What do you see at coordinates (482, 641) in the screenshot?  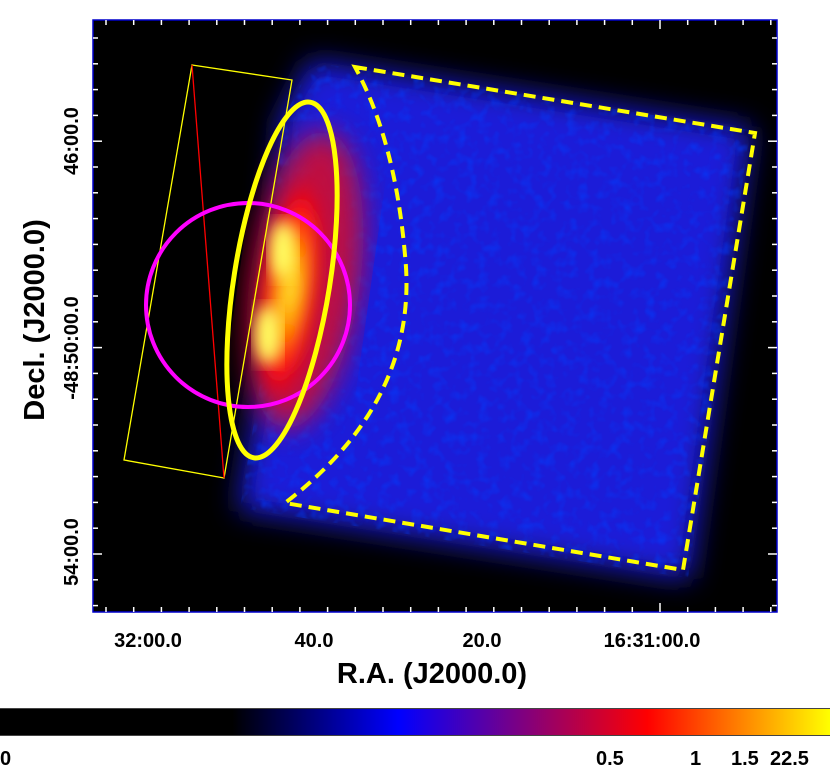 I see `x-tick-label: 20.0` at bounding box center [482, 641].